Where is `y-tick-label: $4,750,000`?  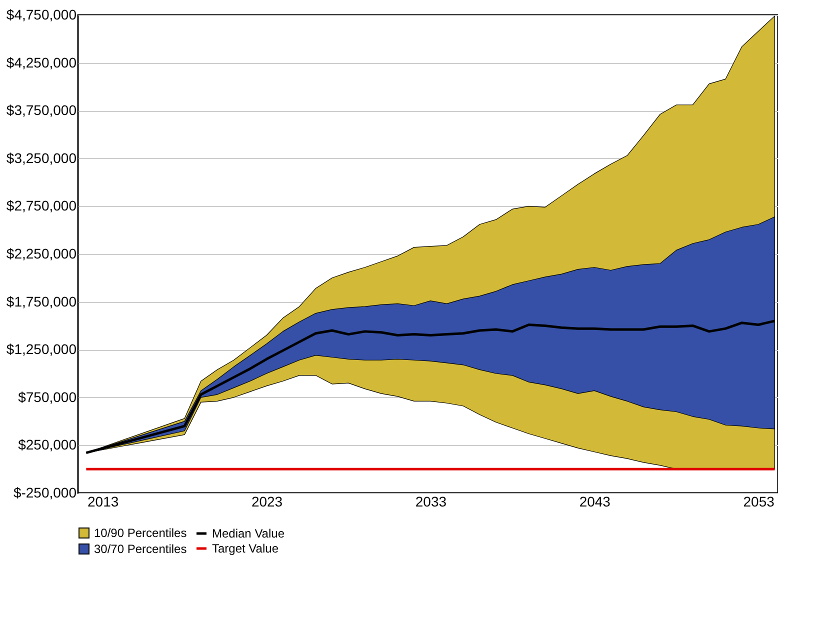 y-tick-label: $4,750,000 is located at coordinates (41, 14).